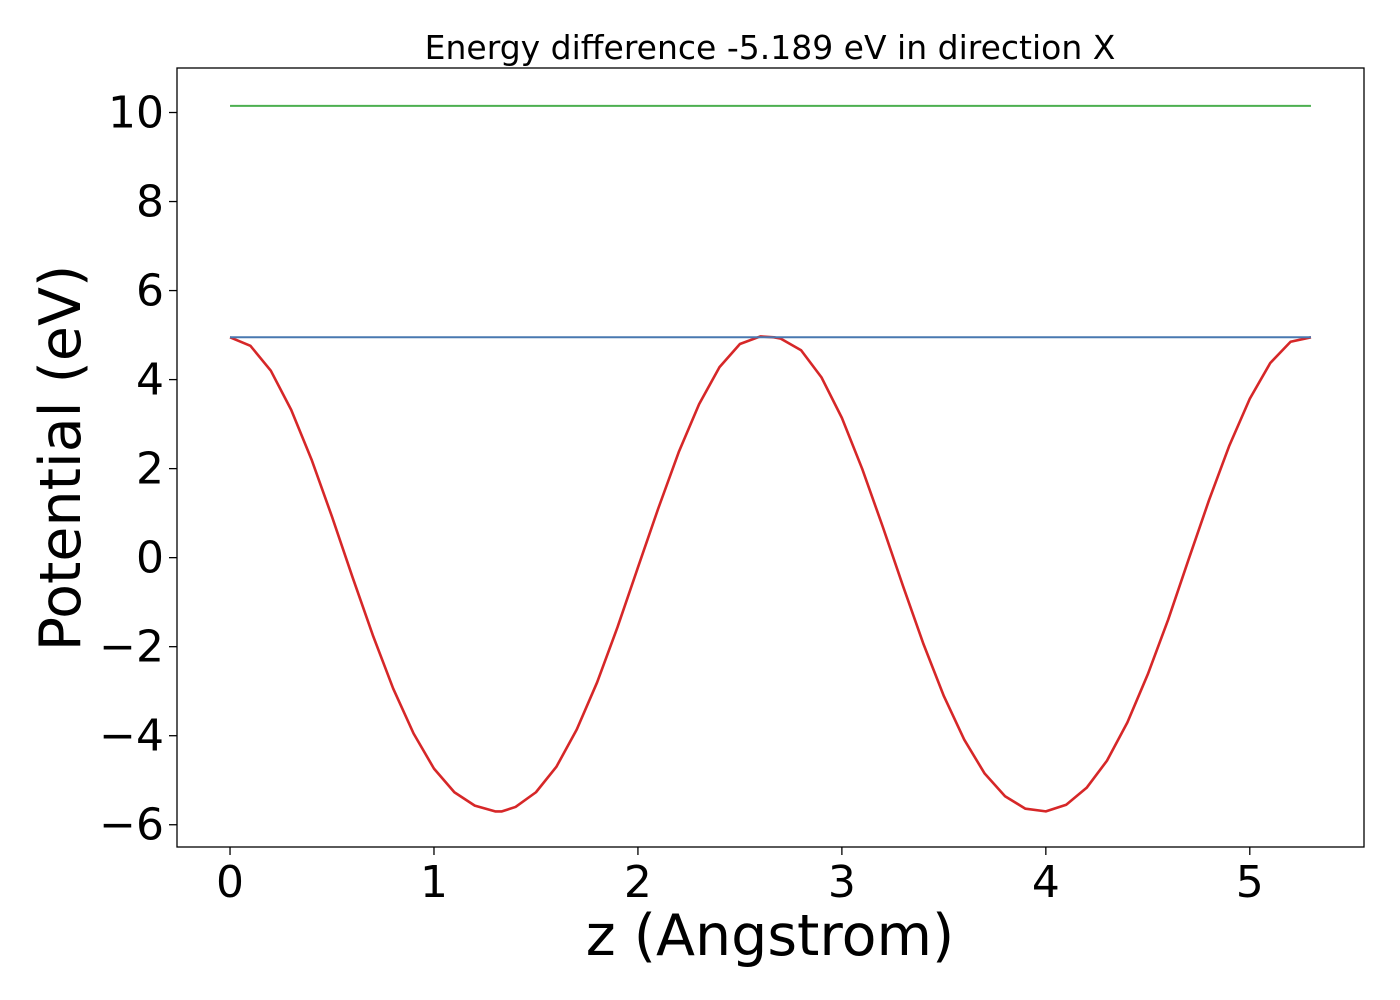 This screenshot has height=1000, width=1400. I want to click on x-tick-label: 5, so click(1250, 882).